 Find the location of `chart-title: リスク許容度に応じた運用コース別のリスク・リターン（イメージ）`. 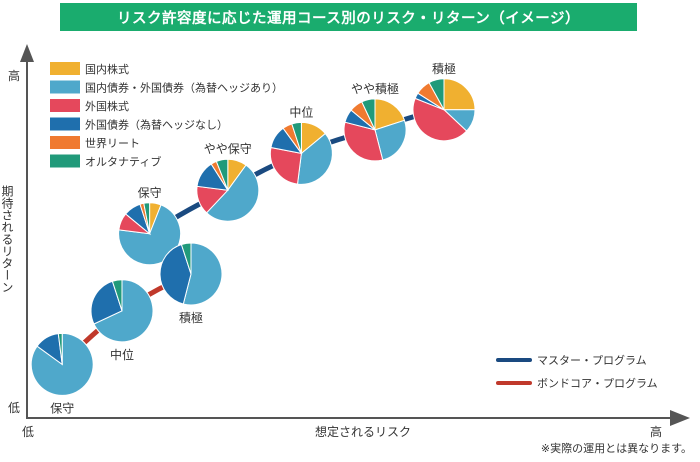

chart-title: リスク許容度に応じた運用コース別のリスク・リターン（イメージ） is located at coordinates (348, 17).